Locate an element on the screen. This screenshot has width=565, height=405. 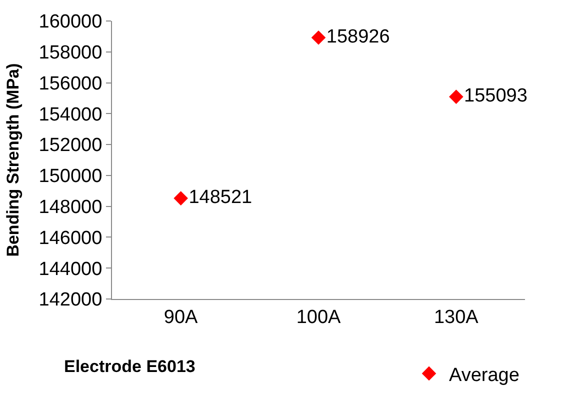
x-tick-label: 100A is located at coordinates (319, 317).